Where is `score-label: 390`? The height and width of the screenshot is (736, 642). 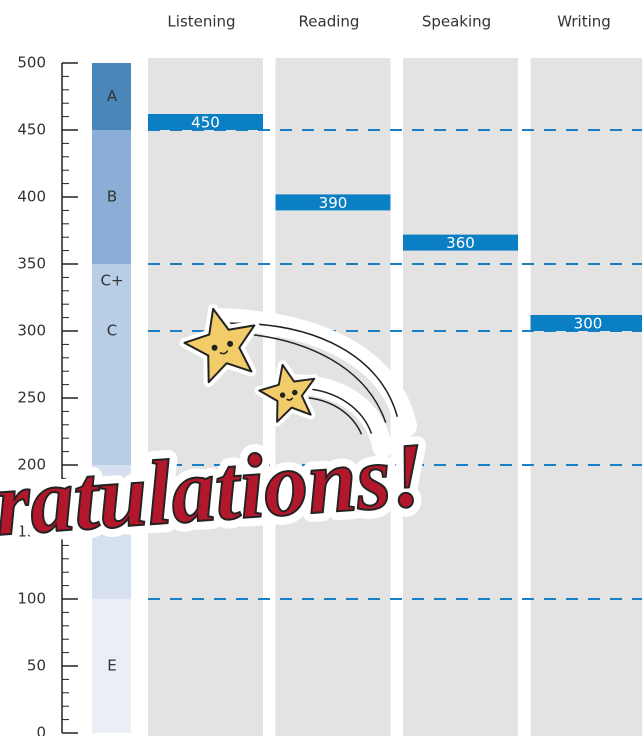
score-label: 390 is located at coordinates (333, 203).